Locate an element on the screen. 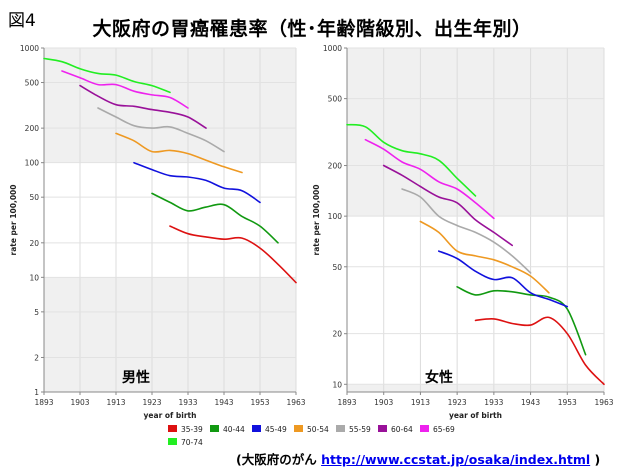 The image size is (624, 468). legend-label: 55-59 is located at coordinates (360, 429).